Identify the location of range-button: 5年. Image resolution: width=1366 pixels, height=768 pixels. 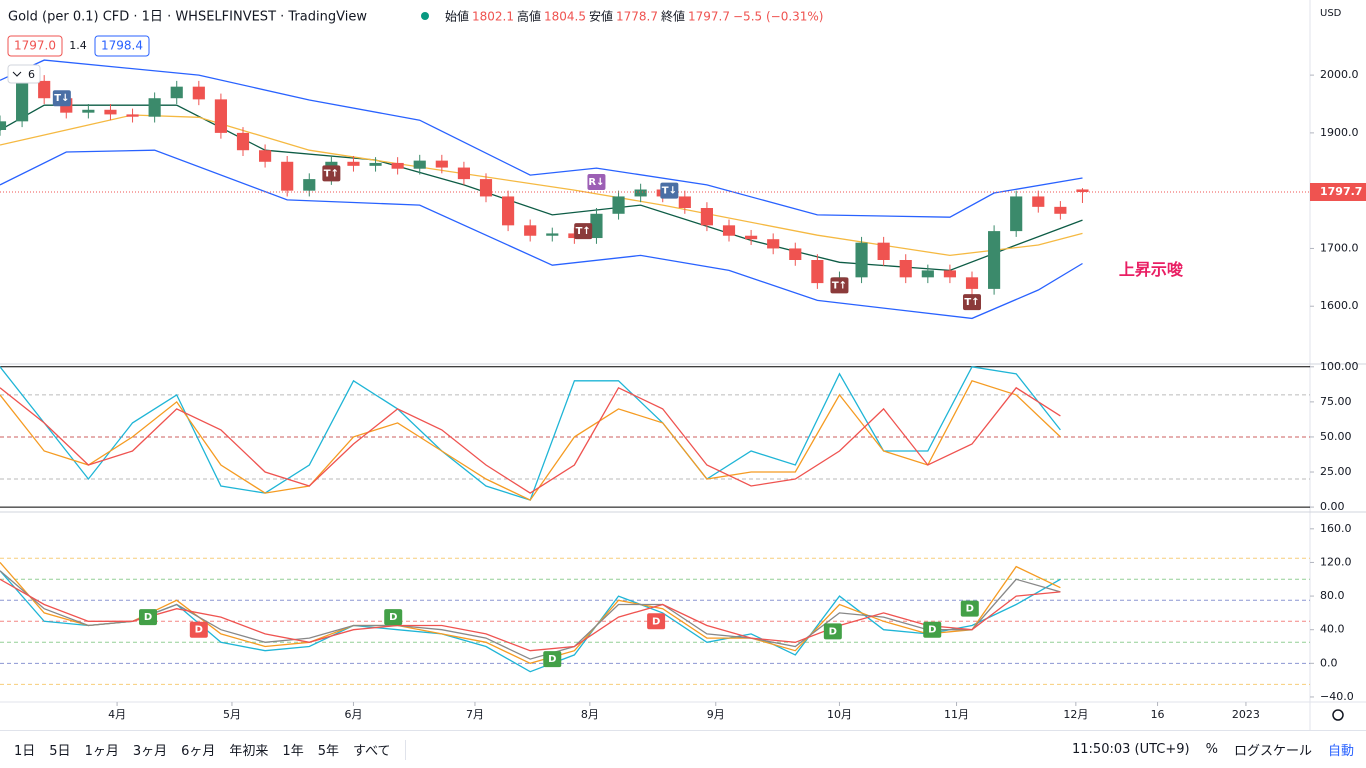
(328, 751).